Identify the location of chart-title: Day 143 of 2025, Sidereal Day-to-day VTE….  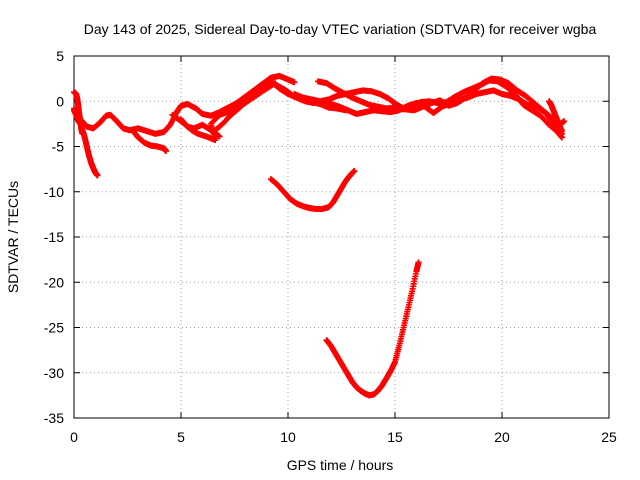
(340, 29).